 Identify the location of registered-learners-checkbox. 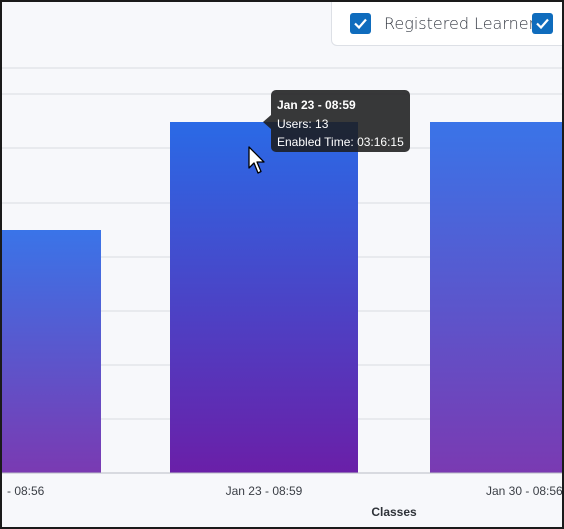
(360, 23).